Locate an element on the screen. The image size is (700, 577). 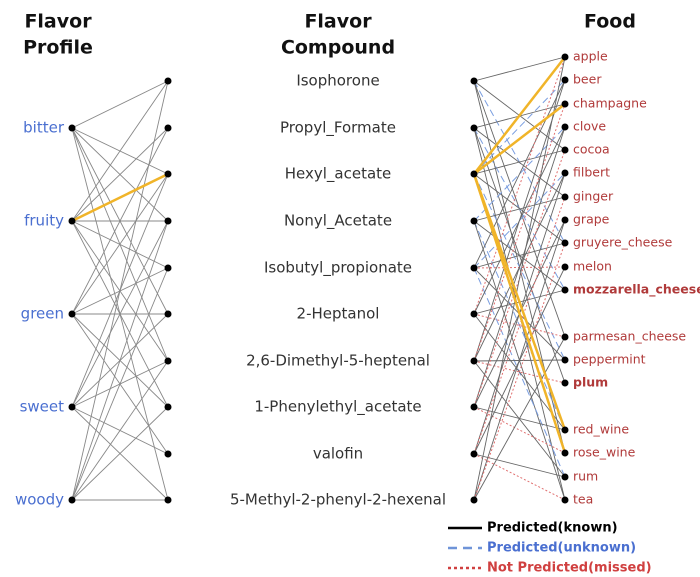
food-label: red_wine is located at coordinates (601, 429).